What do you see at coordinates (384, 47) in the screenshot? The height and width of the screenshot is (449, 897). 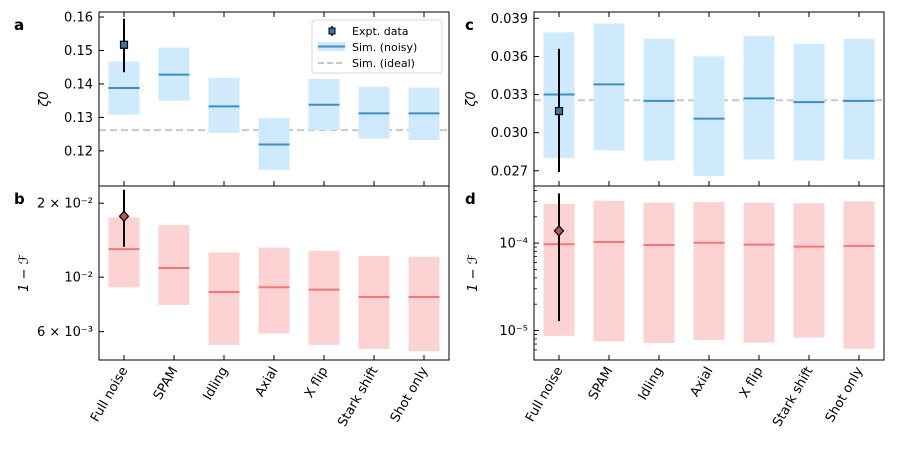 I see `legend-noisy-label: Sim. (noisy)` at bounding box center [384, 47].